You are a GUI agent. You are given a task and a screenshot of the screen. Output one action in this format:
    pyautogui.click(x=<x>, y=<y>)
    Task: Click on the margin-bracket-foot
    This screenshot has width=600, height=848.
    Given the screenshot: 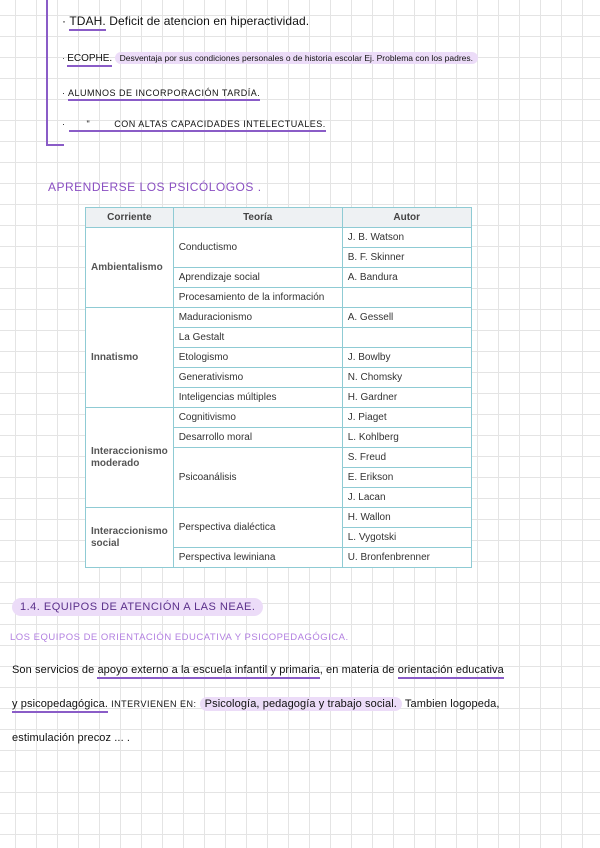 What is the action you would take?
    pyautogui.click(x=55, y=145)
    